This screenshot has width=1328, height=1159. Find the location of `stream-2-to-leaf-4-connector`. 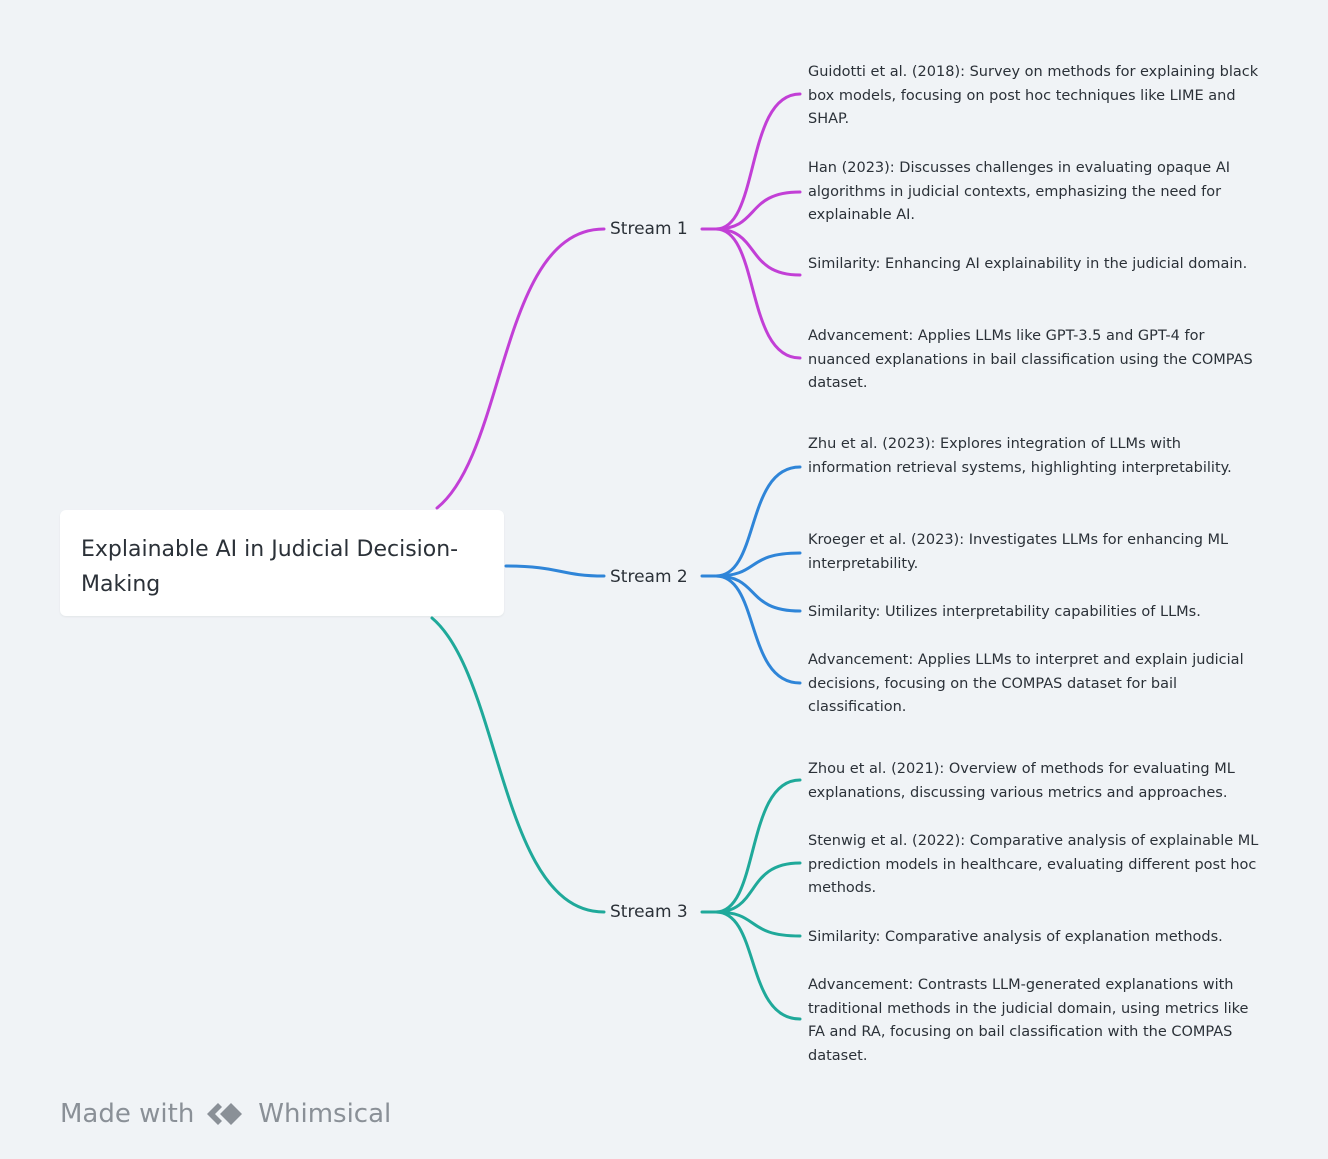

stream-2-to-leaf-4-connector is located at coordinates (758, 629).